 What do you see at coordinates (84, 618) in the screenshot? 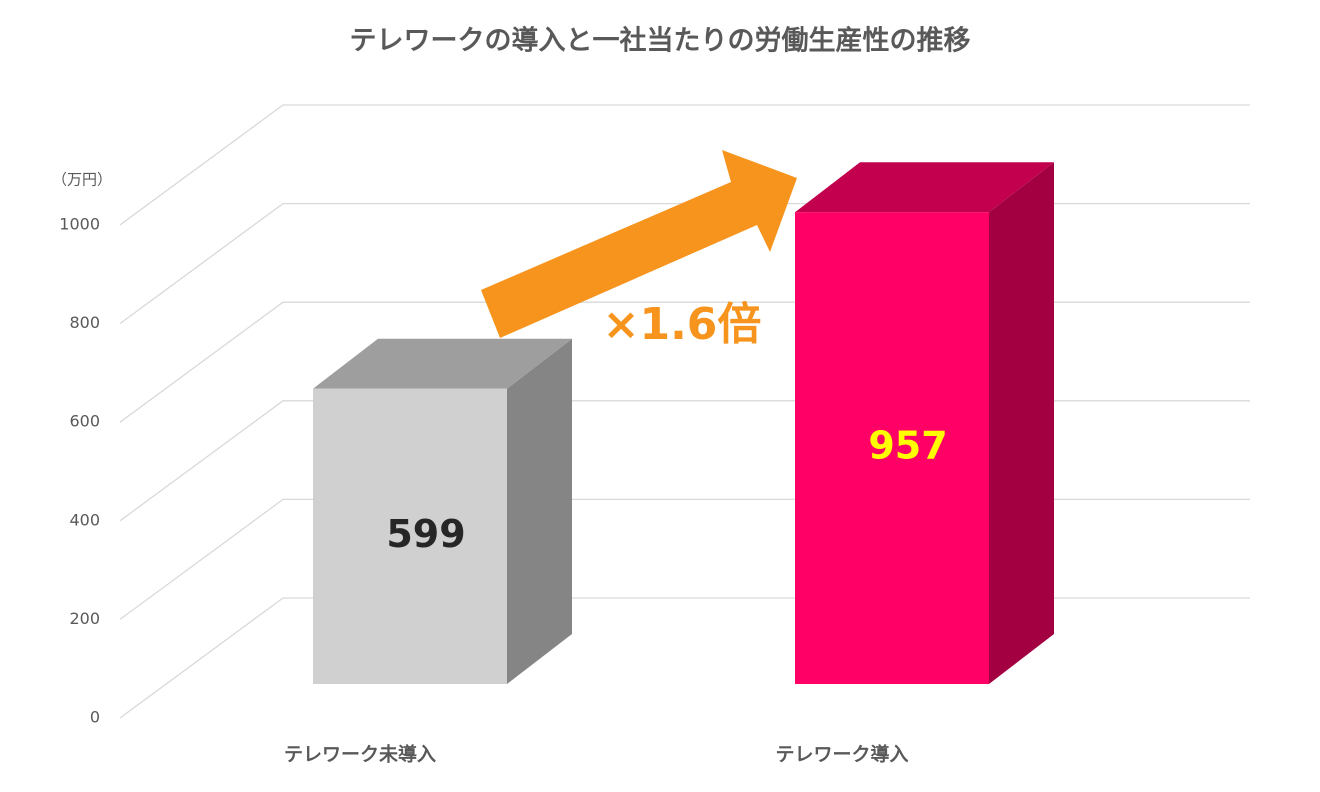
I see `y-tick-label: 200` at bounding box center [84, 618].